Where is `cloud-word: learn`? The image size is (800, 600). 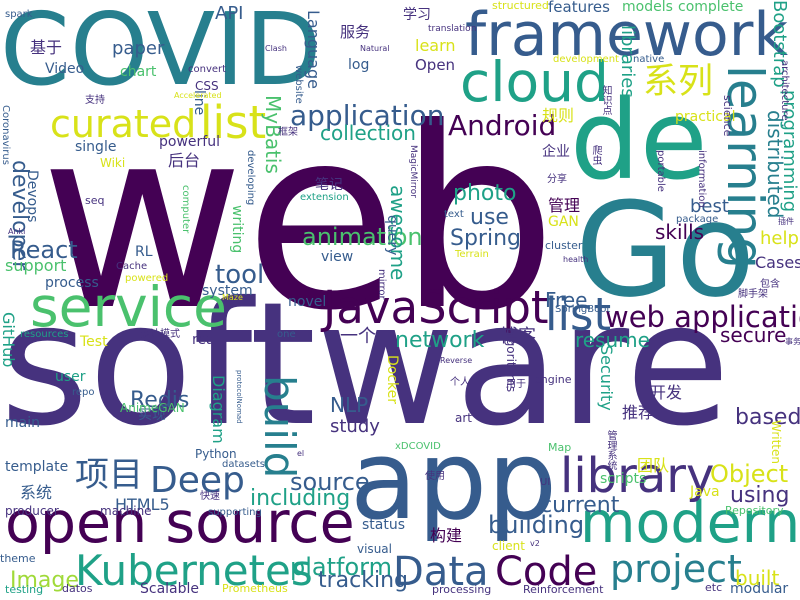
cloud-word: learn is located at coordinates (435, 45).